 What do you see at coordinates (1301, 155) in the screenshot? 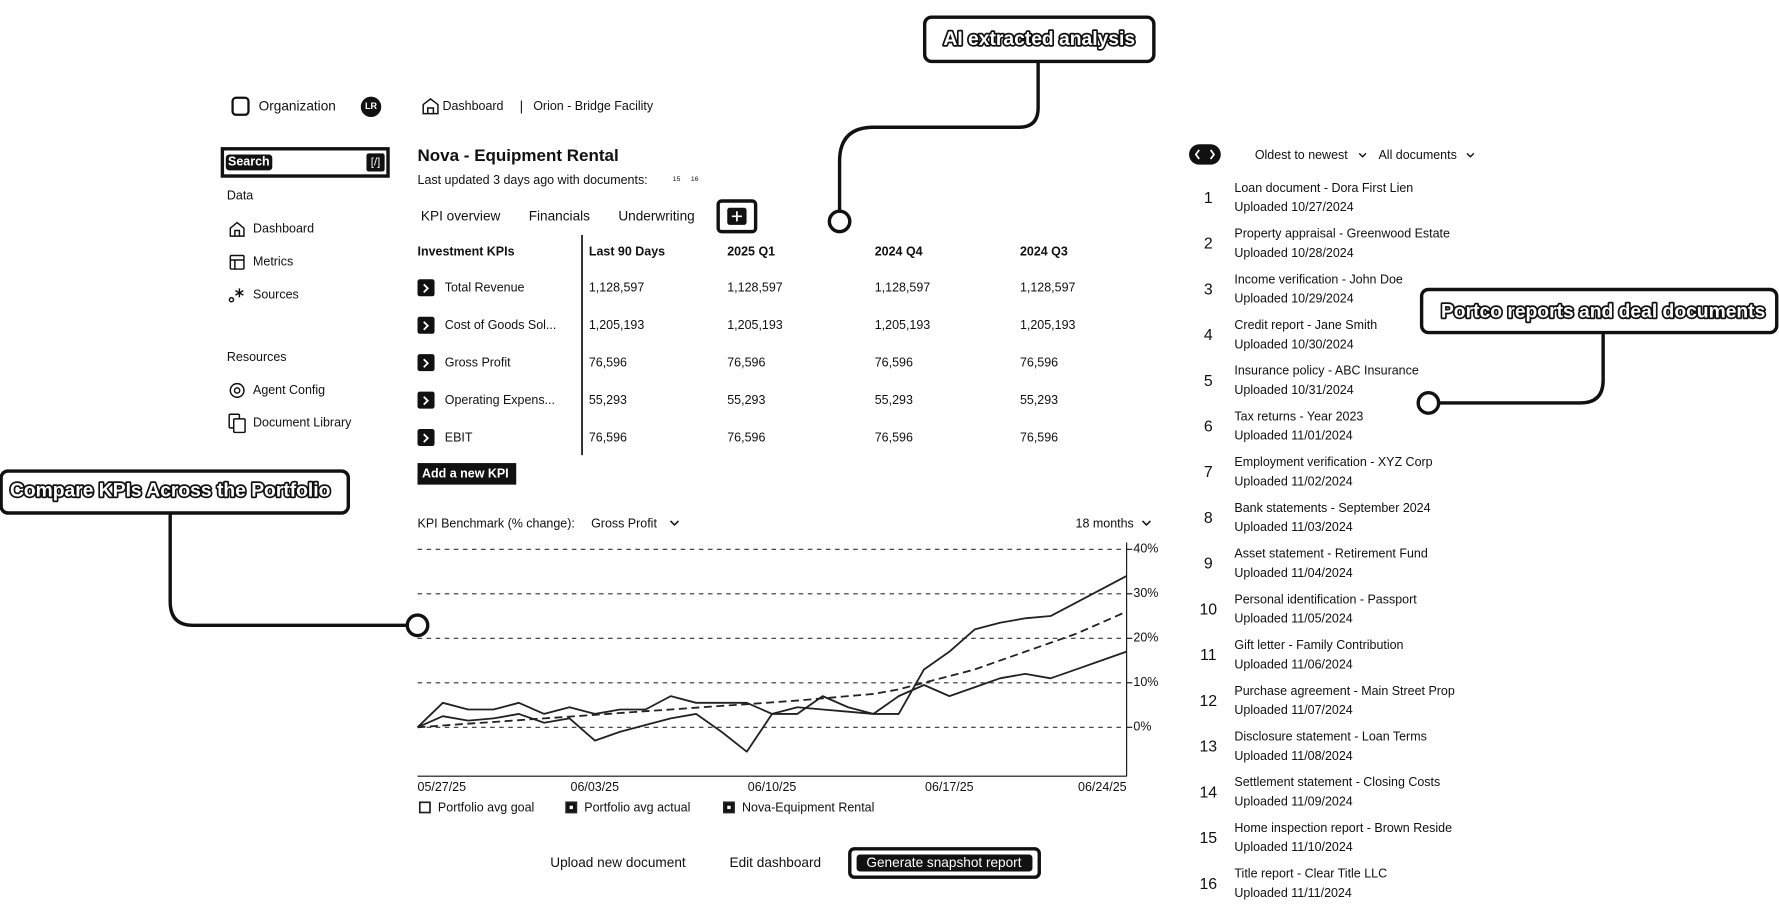
I see `sort-dropdown: Oldest to newest` at bounding box center [1301, 155].